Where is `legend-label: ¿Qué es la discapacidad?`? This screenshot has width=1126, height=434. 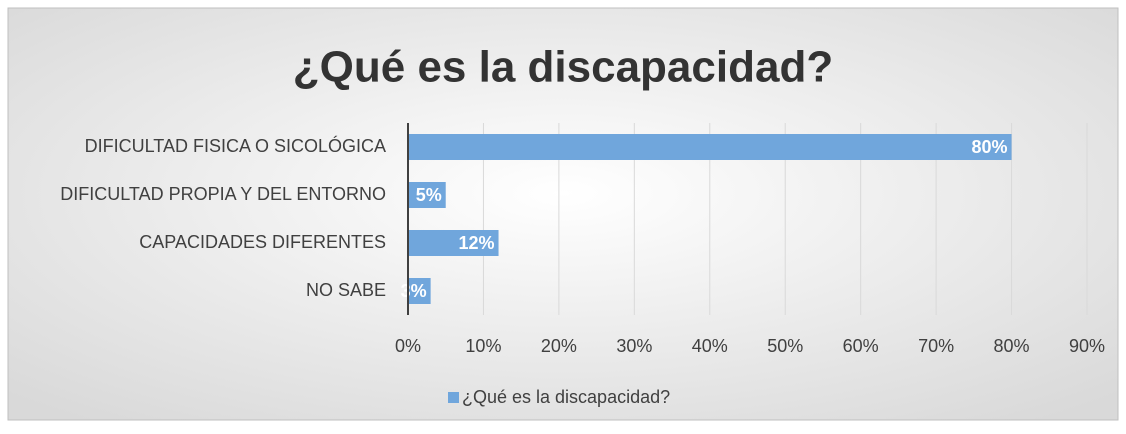
legend-label: ¿Qué es la discapacidad? is located at coordinates (566, 397).